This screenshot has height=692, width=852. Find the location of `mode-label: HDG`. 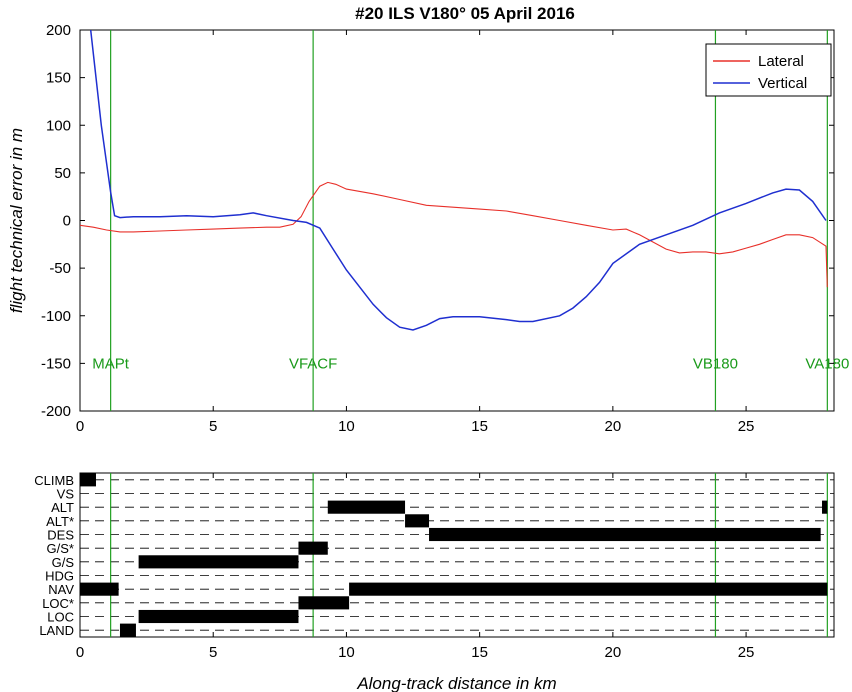

mode-label: HDG is located at coordinates (59, 576).